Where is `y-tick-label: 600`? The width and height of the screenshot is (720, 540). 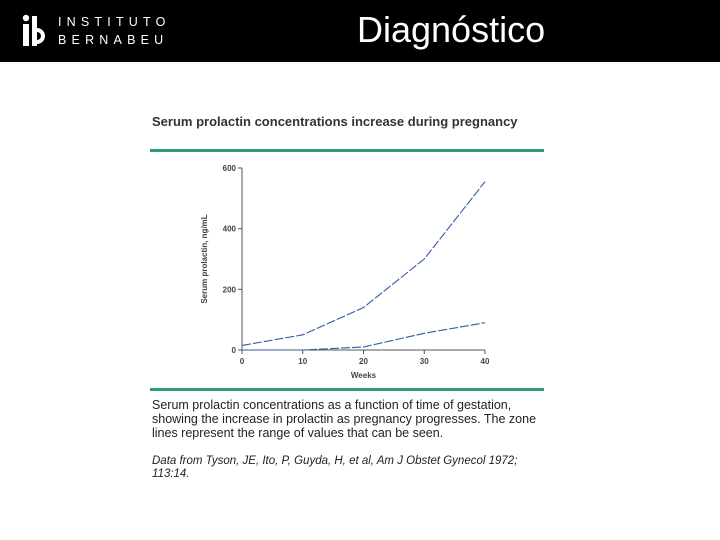
y-tick-label: 600 is located at coordinates (230, 168).